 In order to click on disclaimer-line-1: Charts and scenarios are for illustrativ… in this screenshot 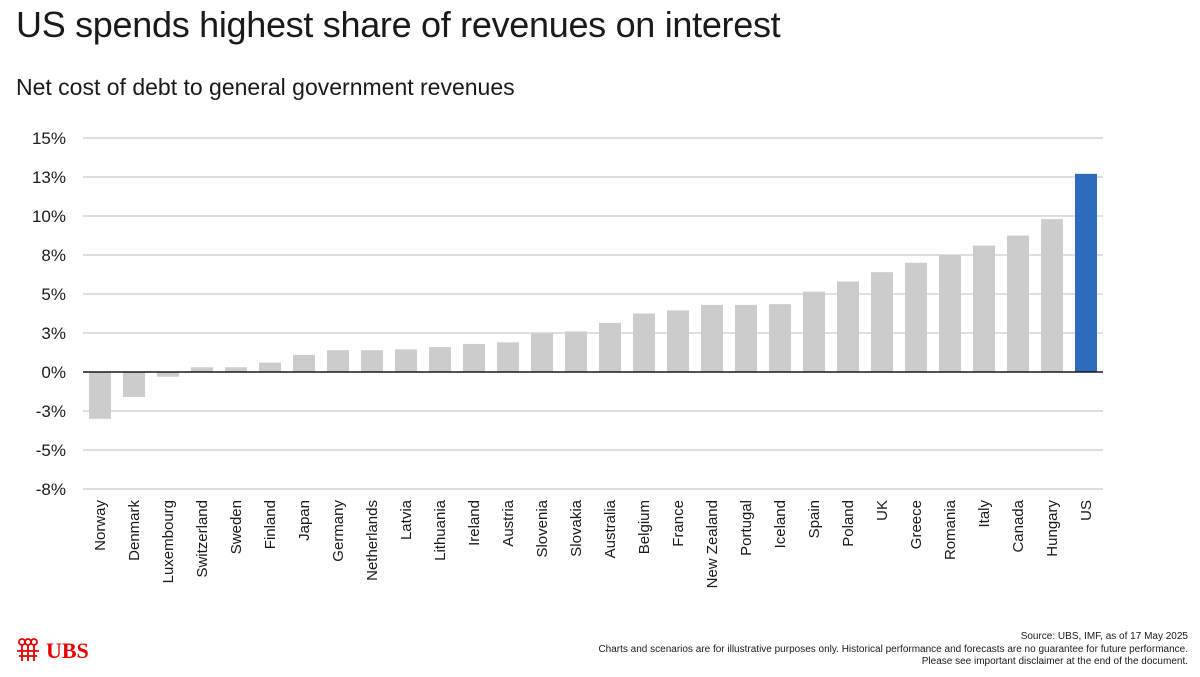, I will do `click(893, 649)`.